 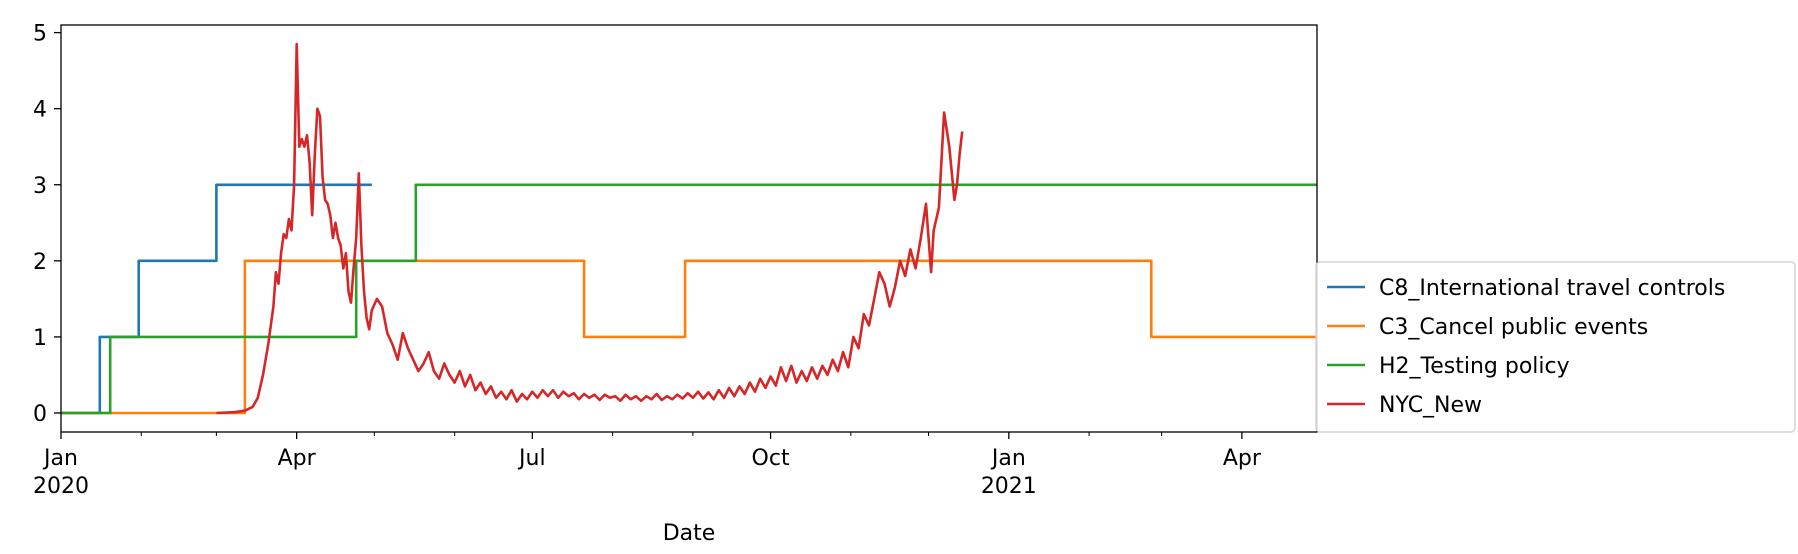 I want to click on y-axis: 0 1 2 3 4 5, so click(x=47, y=224).